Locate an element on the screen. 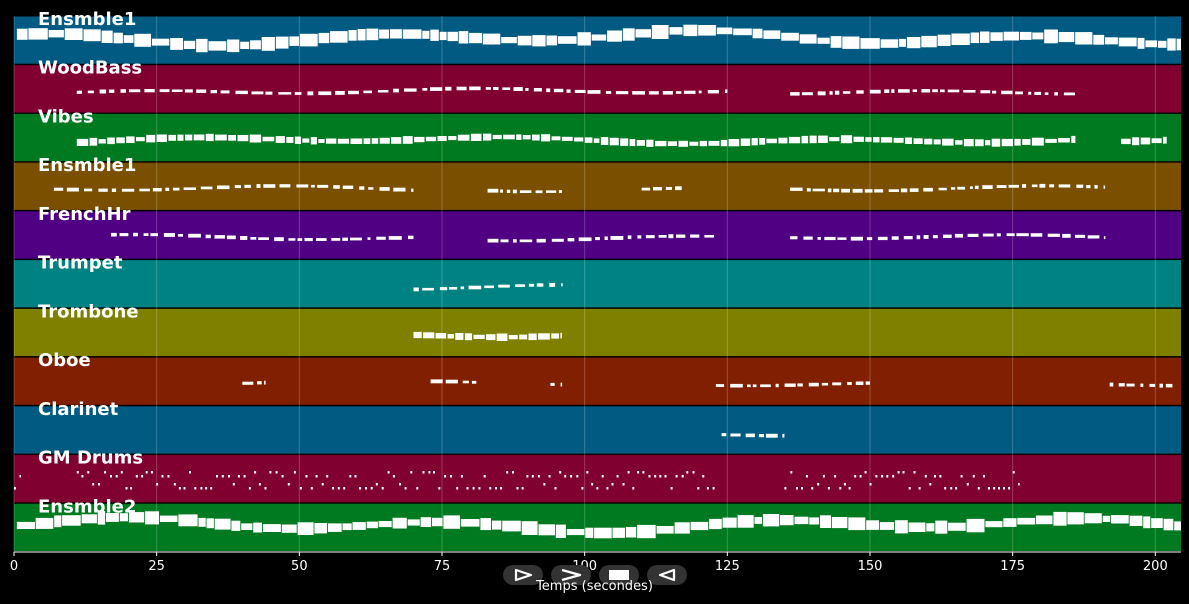 The image size is (1189, 604). play-button is located at coordinates (523, 575).